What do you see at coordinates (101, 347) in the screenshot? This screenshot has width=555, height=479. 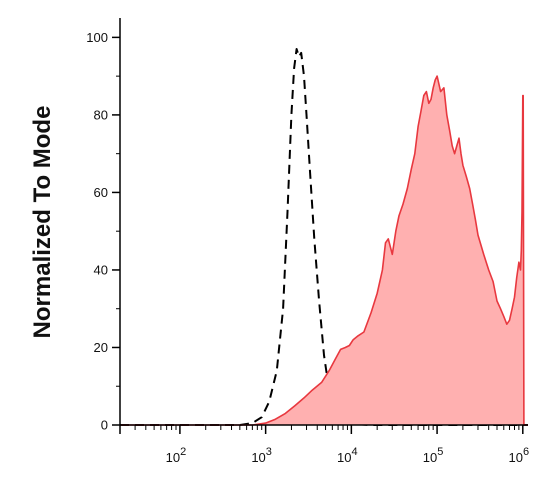 I see `y-tick-label: 20` at bounding box center [101, 347].